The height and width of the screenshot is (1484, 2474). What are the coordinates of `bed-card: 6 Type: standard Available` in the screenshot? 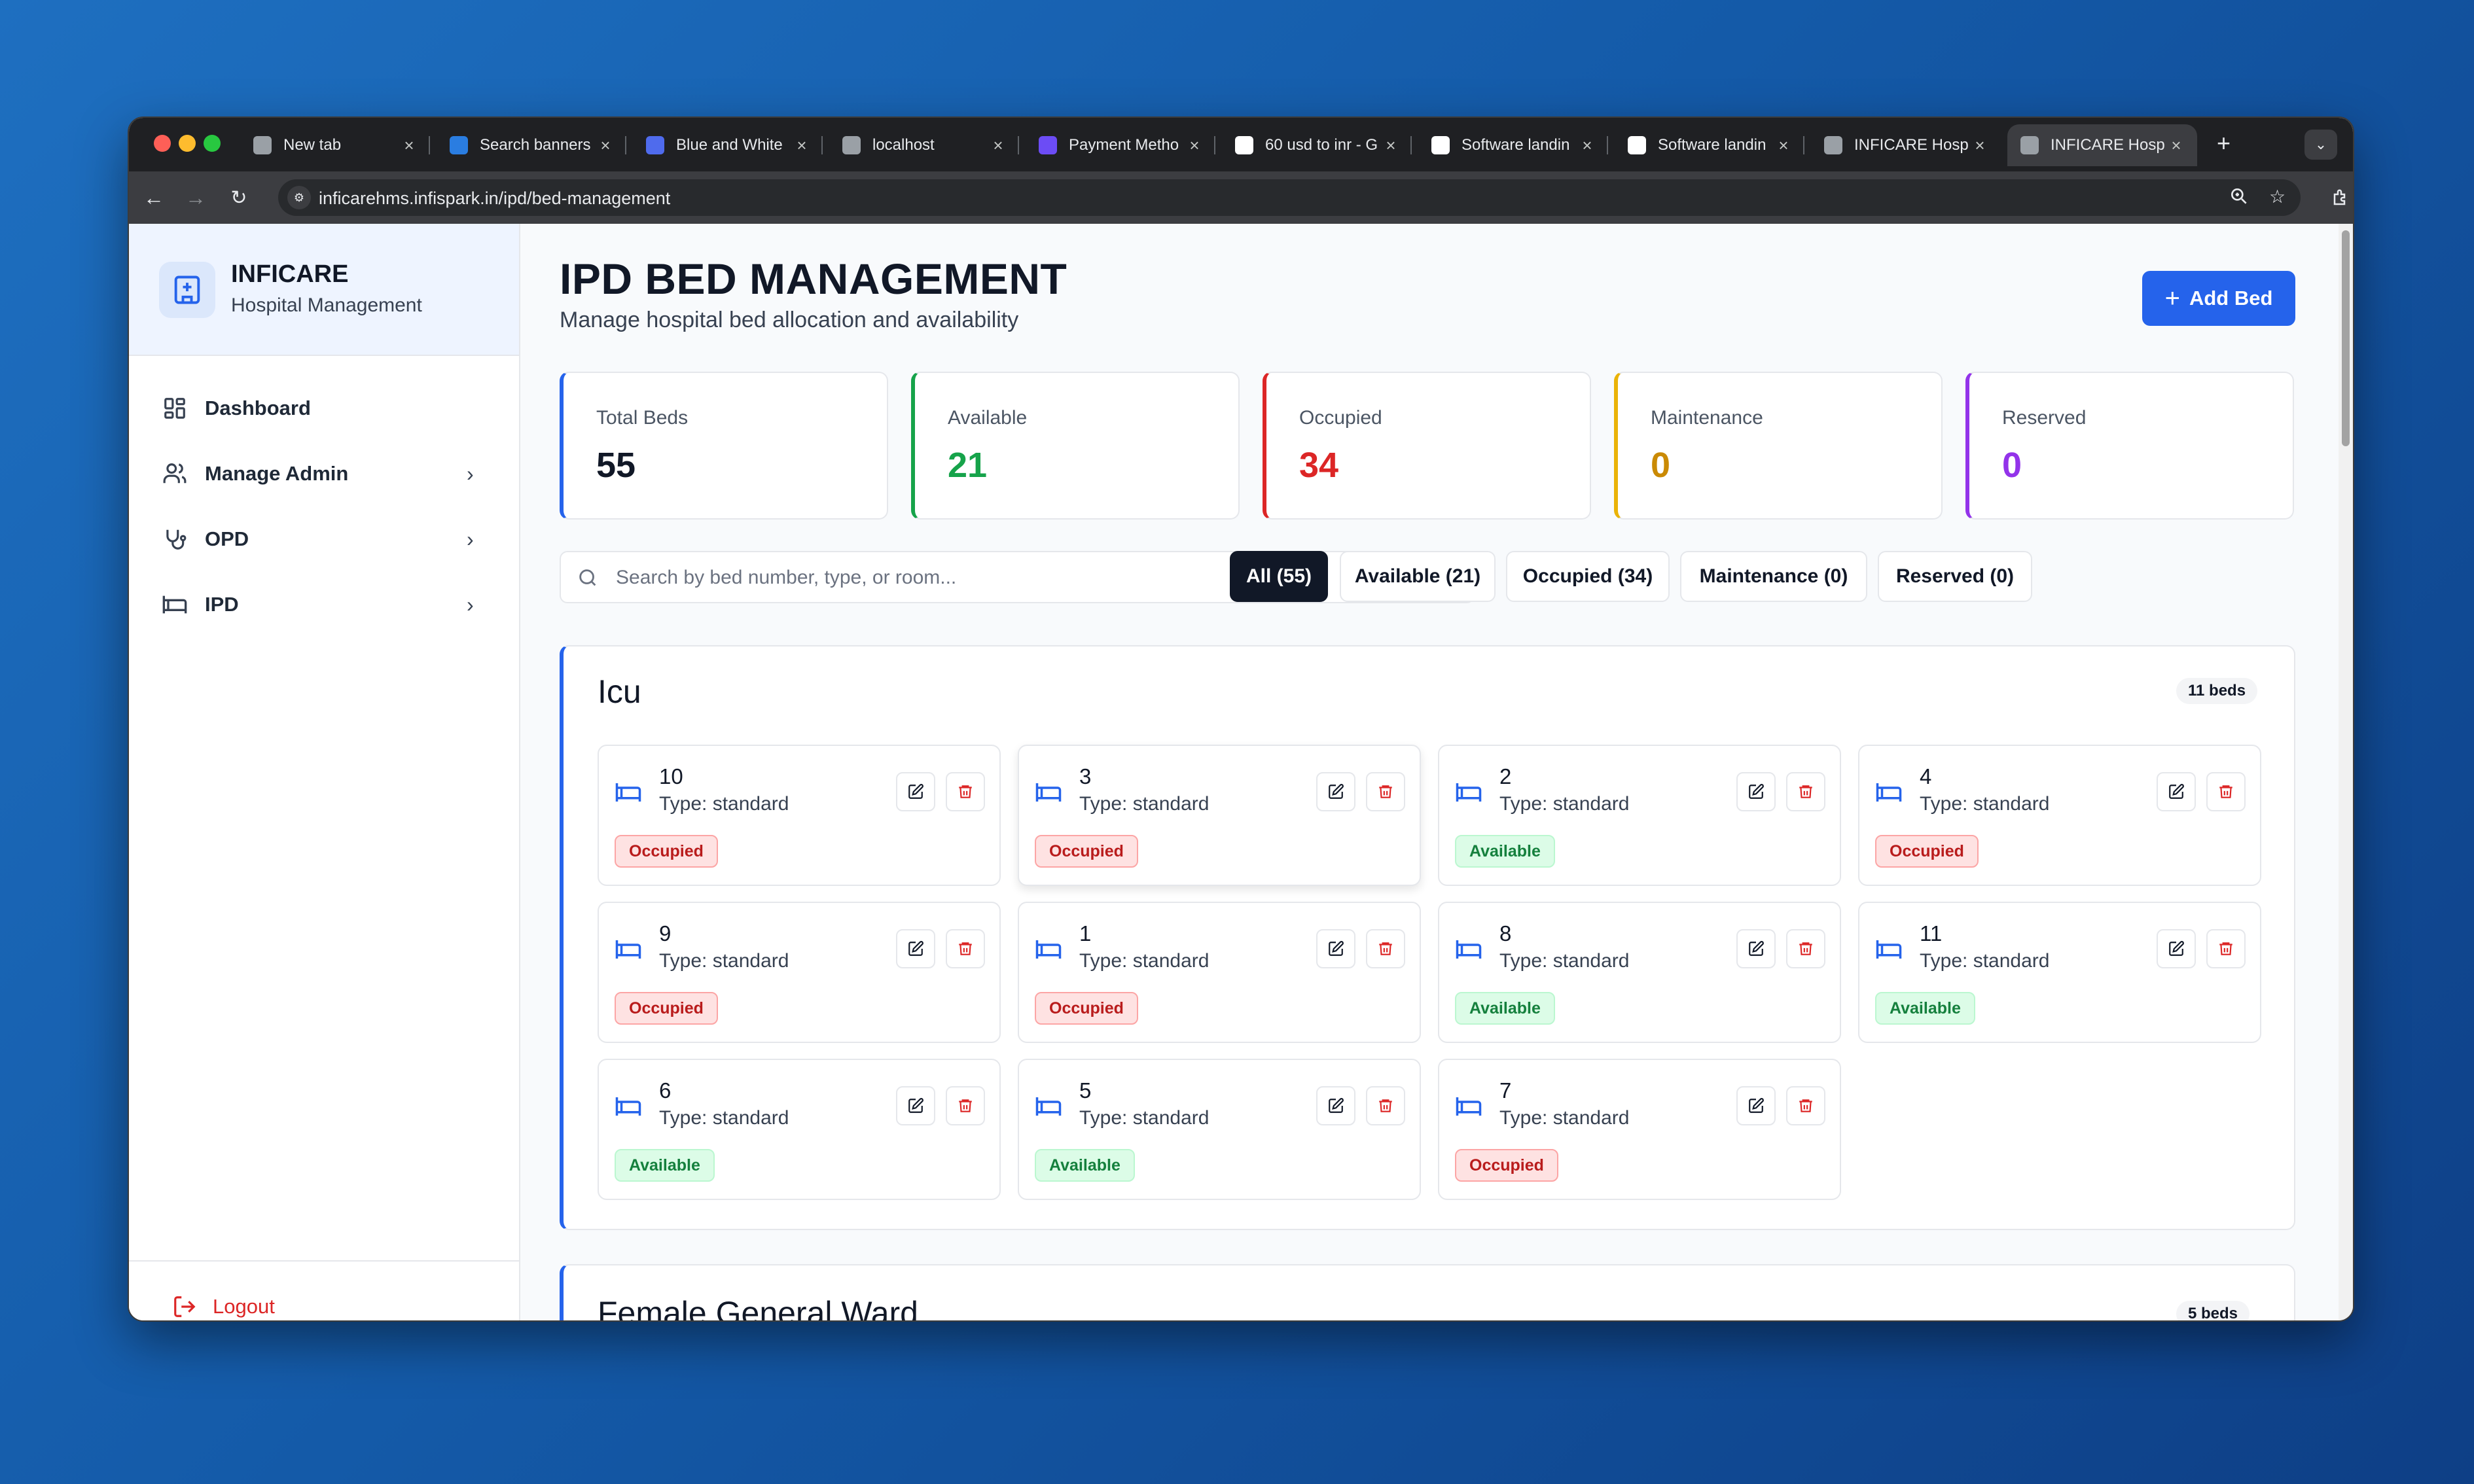 It's located at (799, 1129).